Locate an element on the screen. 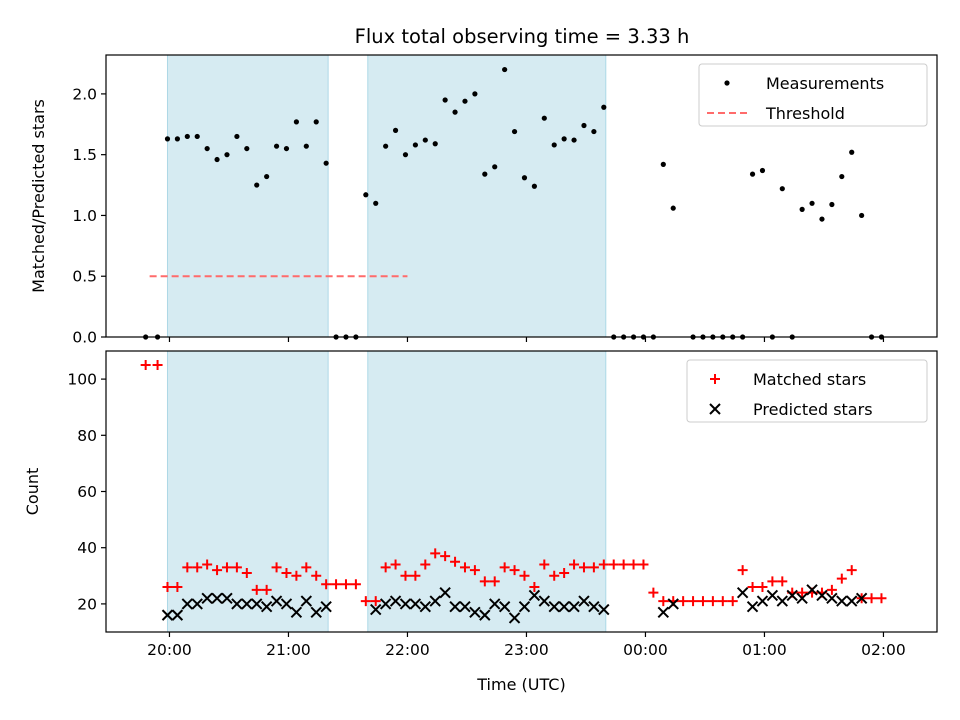 The image size is (960, 720). y-tick-label: 1.0 is located at coordinates (84, 216).